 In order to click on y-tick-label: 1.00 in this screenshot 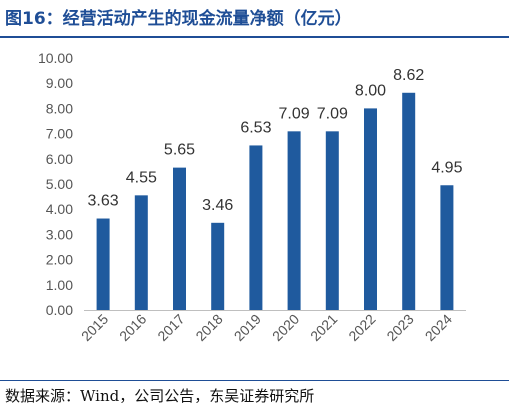, I will do `click(59, 285)`.